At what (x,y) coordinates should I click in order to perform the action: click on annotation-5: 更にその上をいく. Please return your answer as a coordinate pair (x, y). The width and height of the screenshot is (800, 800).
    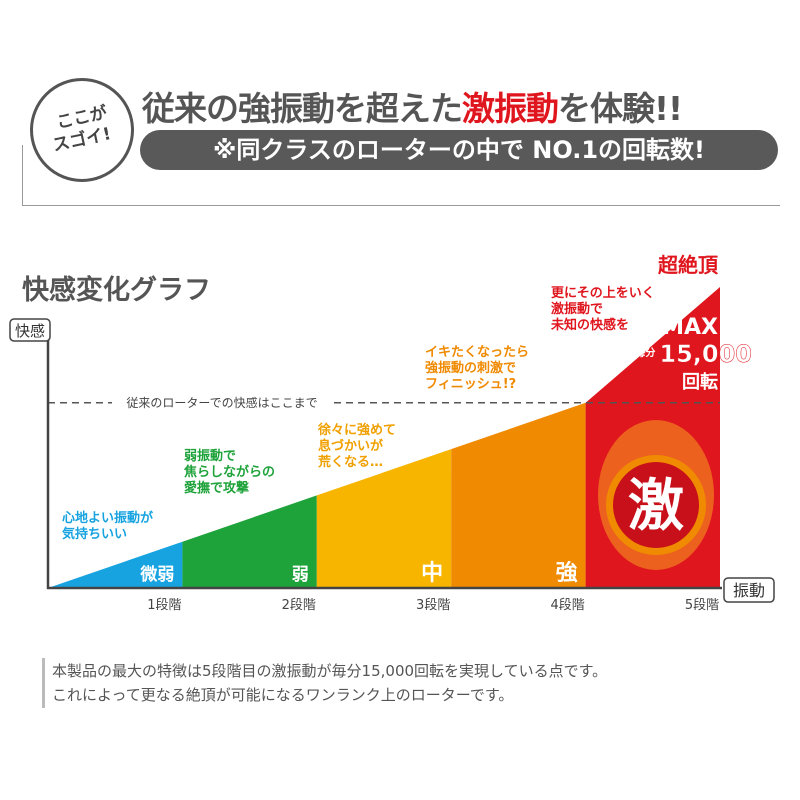
    Looking at the image, I should click on (603, 293).